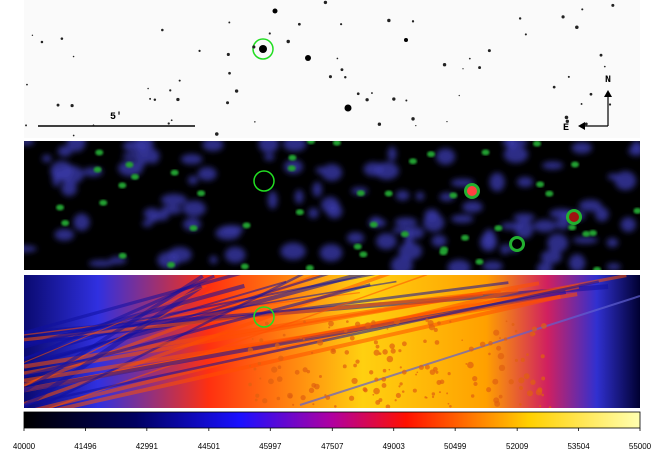 This screenshot has width=657, height=453. What do you see at coordinates (24, 446) in the screenshot?
I see `colorbar-tick-label: 40000` at bounding box center [24, 446].